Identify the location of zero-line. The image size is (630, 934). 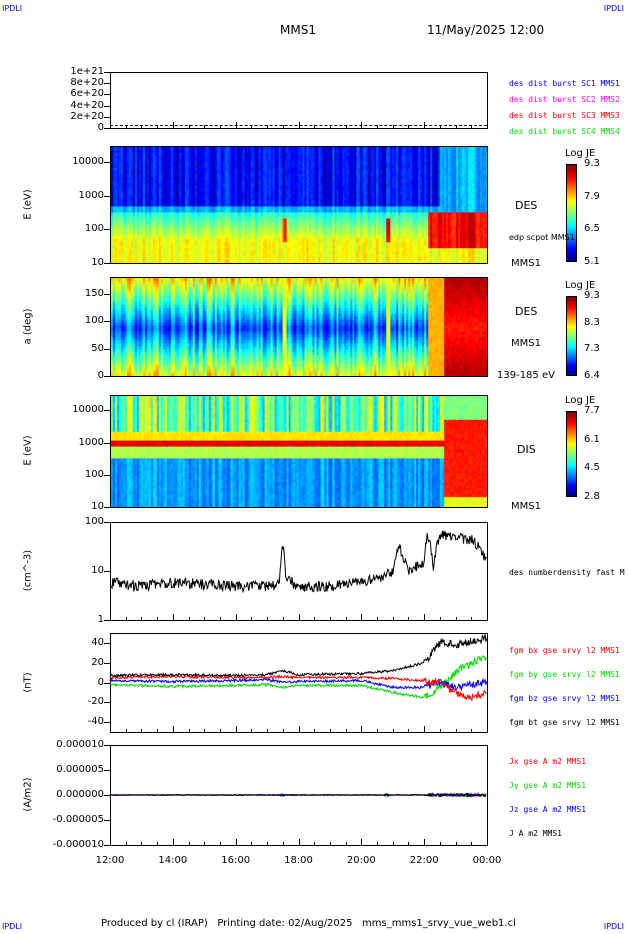
(298, 125).